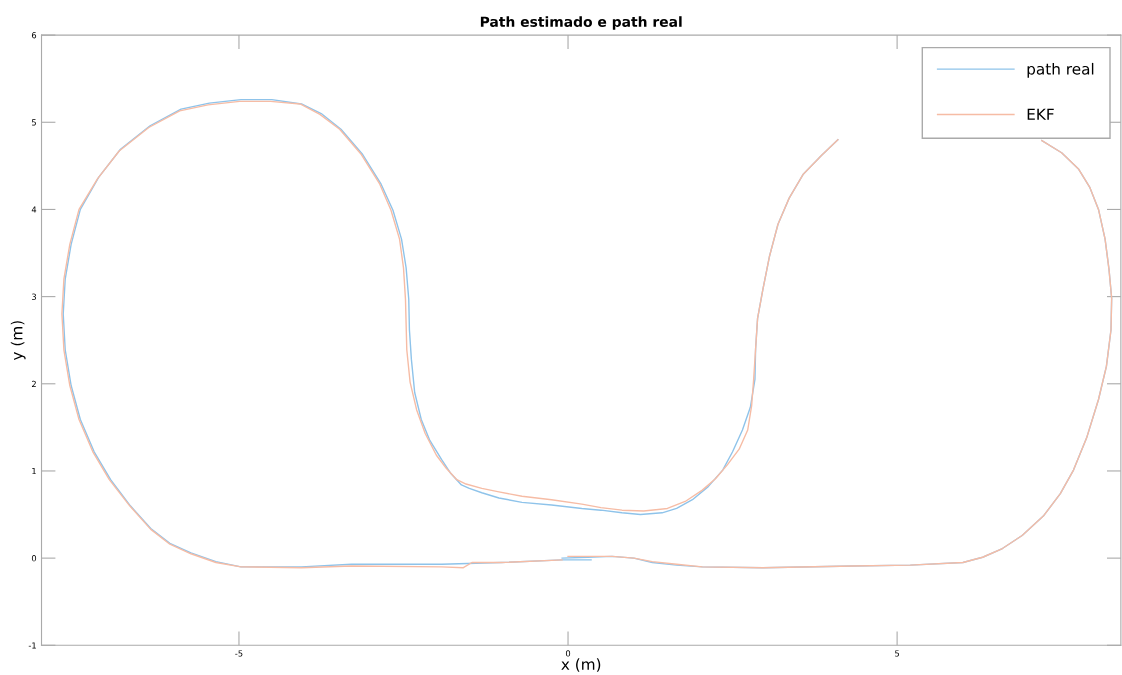  What do you see at coordinates (34, 558) in the screenshot?
I see `y-tick-label: 0` at bounding box center [34, 558].